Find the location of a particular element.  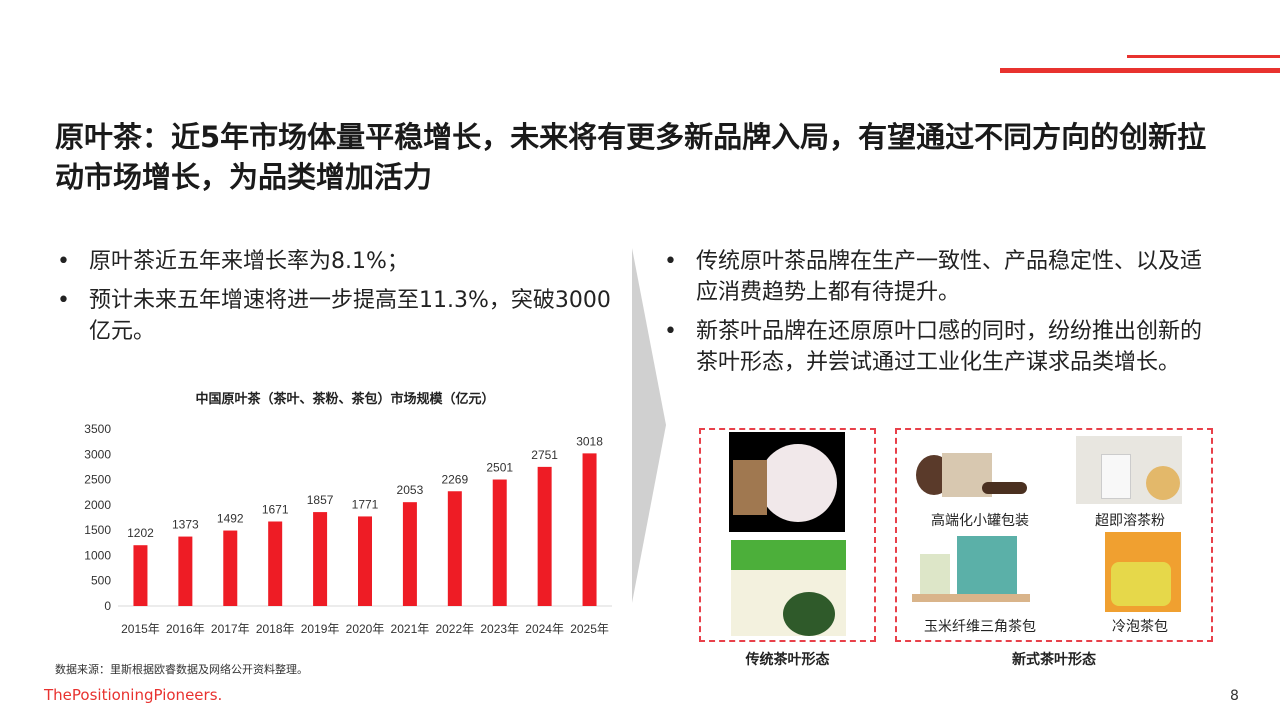

green-tea-bag-image is located at coordinates (788, 588).